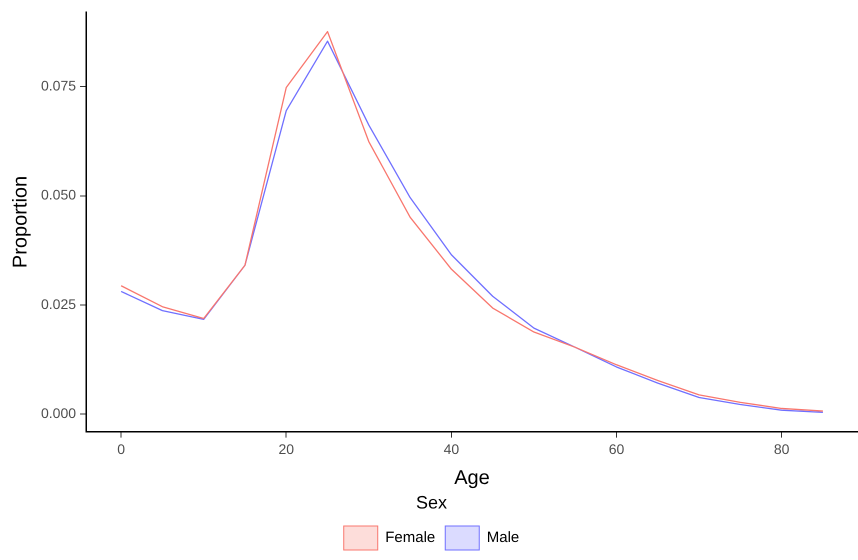 This screenshot has width=858, height=560. Describe the element at coordinates (616, 448) in the screenshot. I see `x-tick-label: 60` at that location.